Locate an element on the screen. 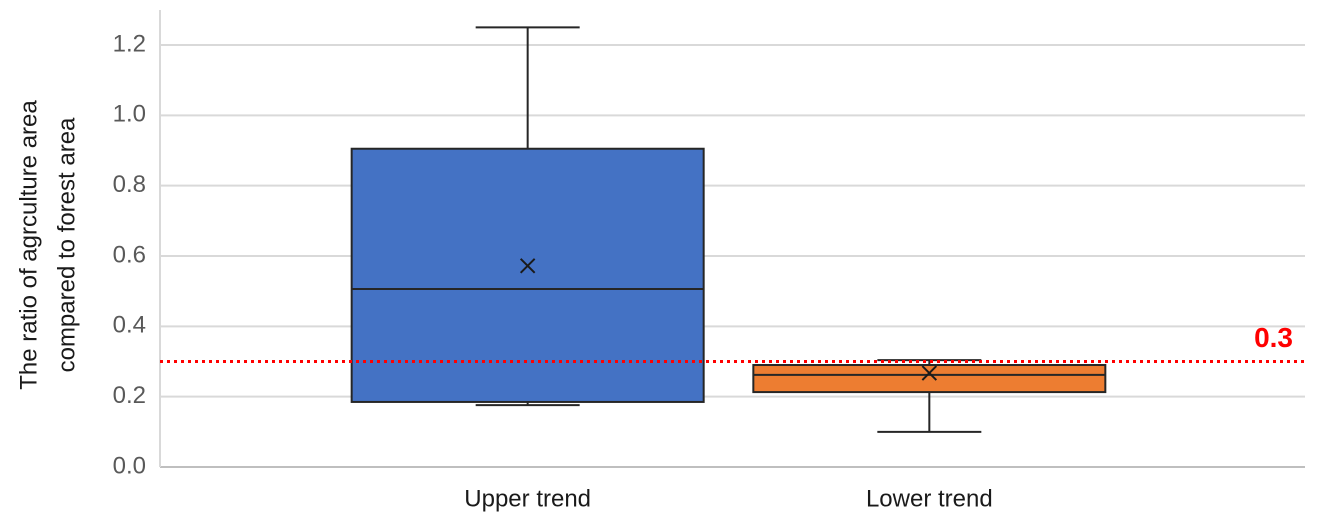 This screenshot has width=1323, height=523. y-tick-label: 0.8 is located at coordinates (129, 184).